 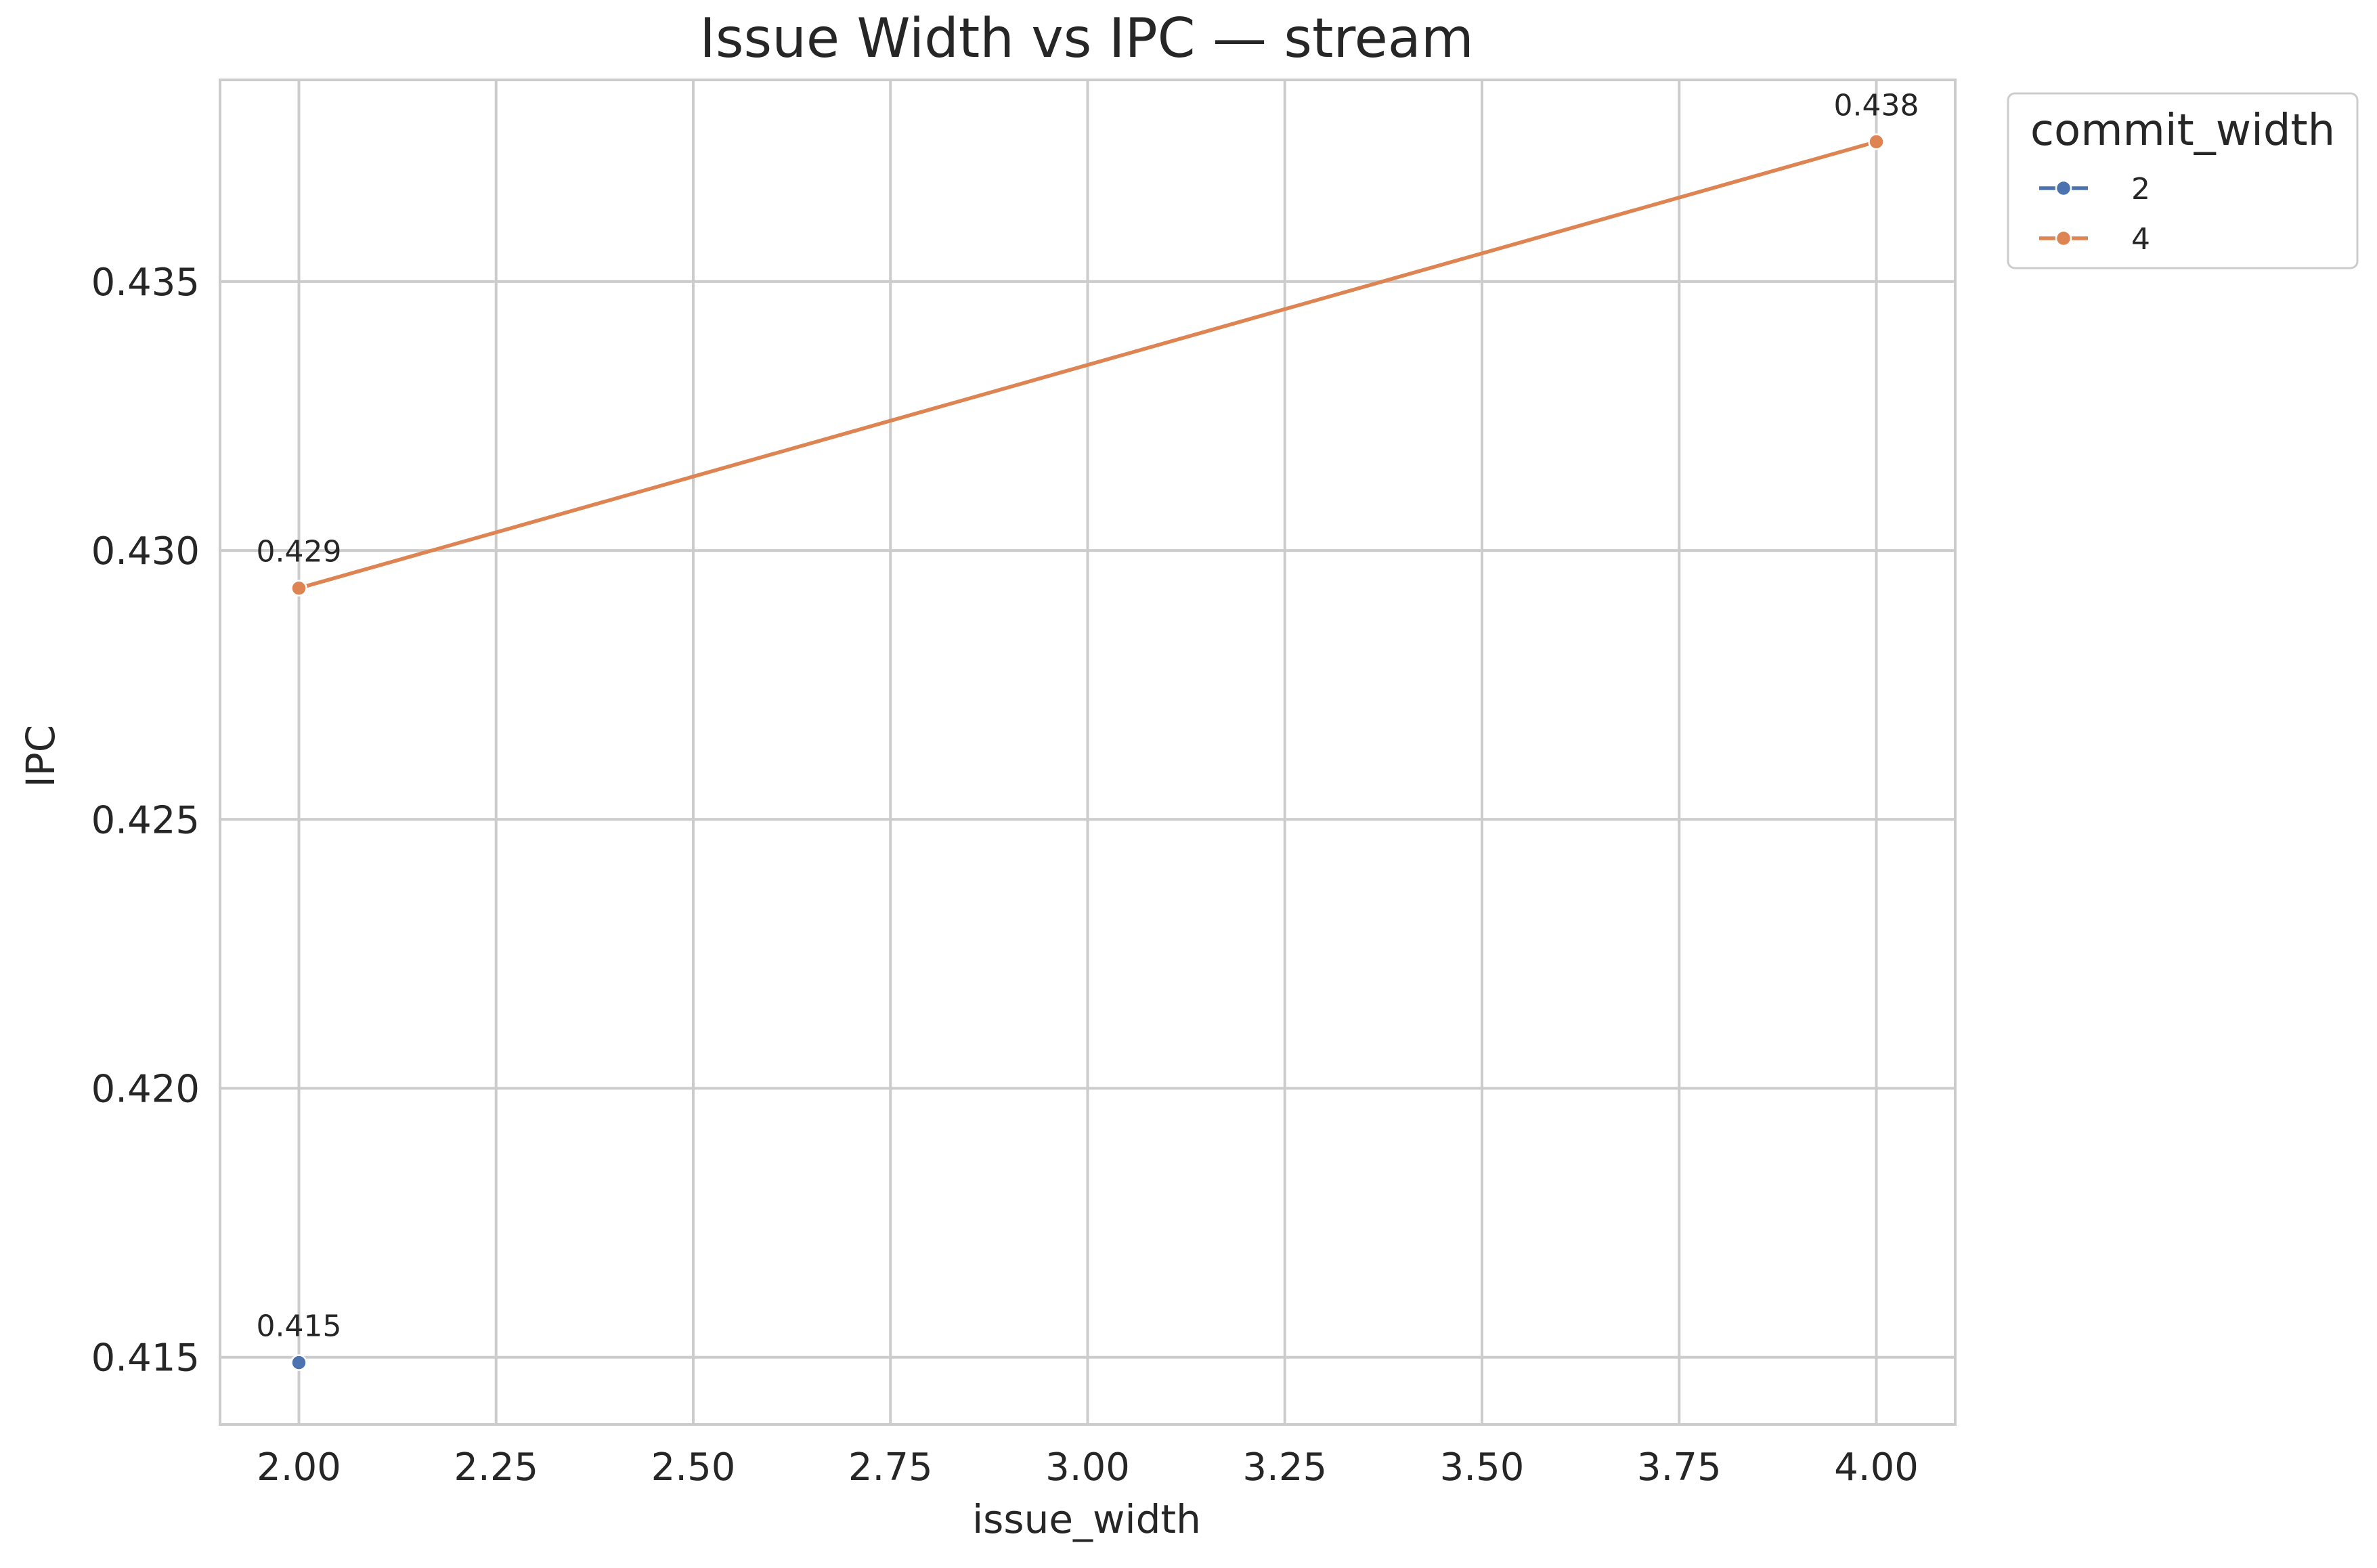 I want to click on data-label: 0.415, so click(x=299, y=1326).